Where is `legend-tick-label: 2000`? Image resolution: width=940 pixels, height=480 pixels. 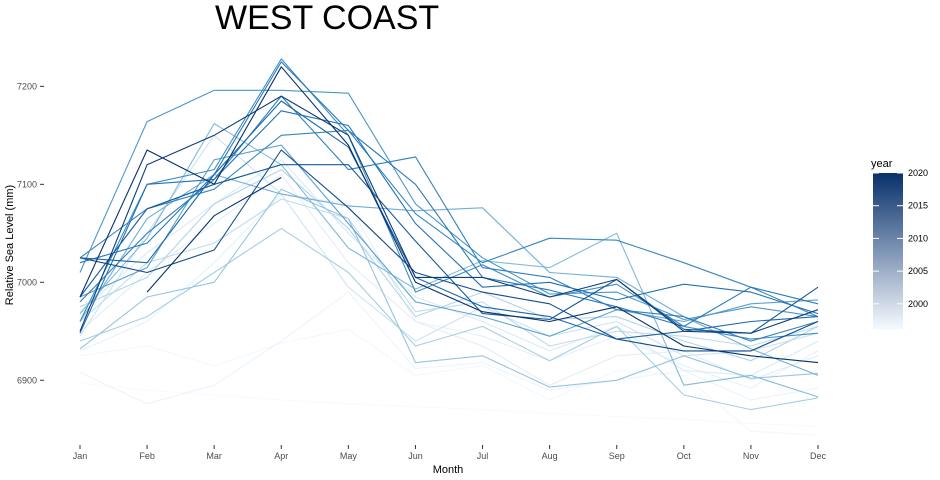 legend-tick-label: 2000 is located at coordinates (918, 304).